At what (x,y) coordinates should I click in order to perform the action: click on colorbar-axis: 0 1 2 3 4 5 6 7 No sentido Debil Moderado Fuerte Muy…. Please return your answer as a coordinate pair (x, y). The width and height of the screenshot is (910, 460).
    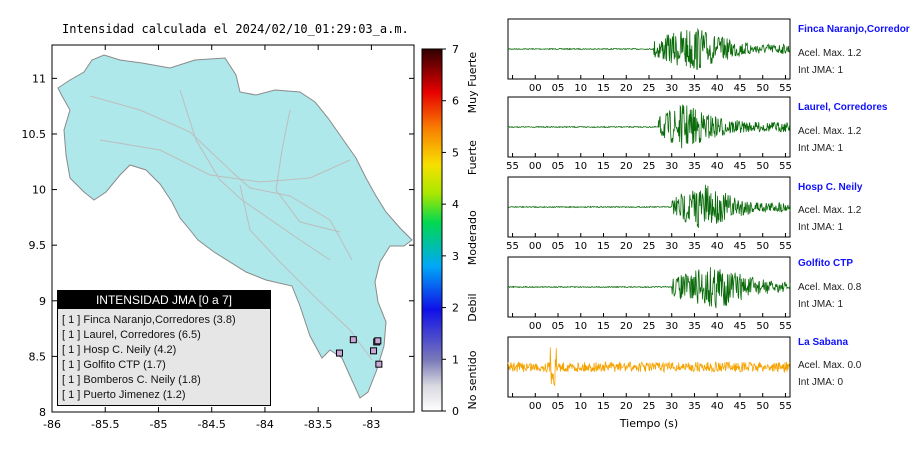
    Looking at the image, I should click on (460, 230).